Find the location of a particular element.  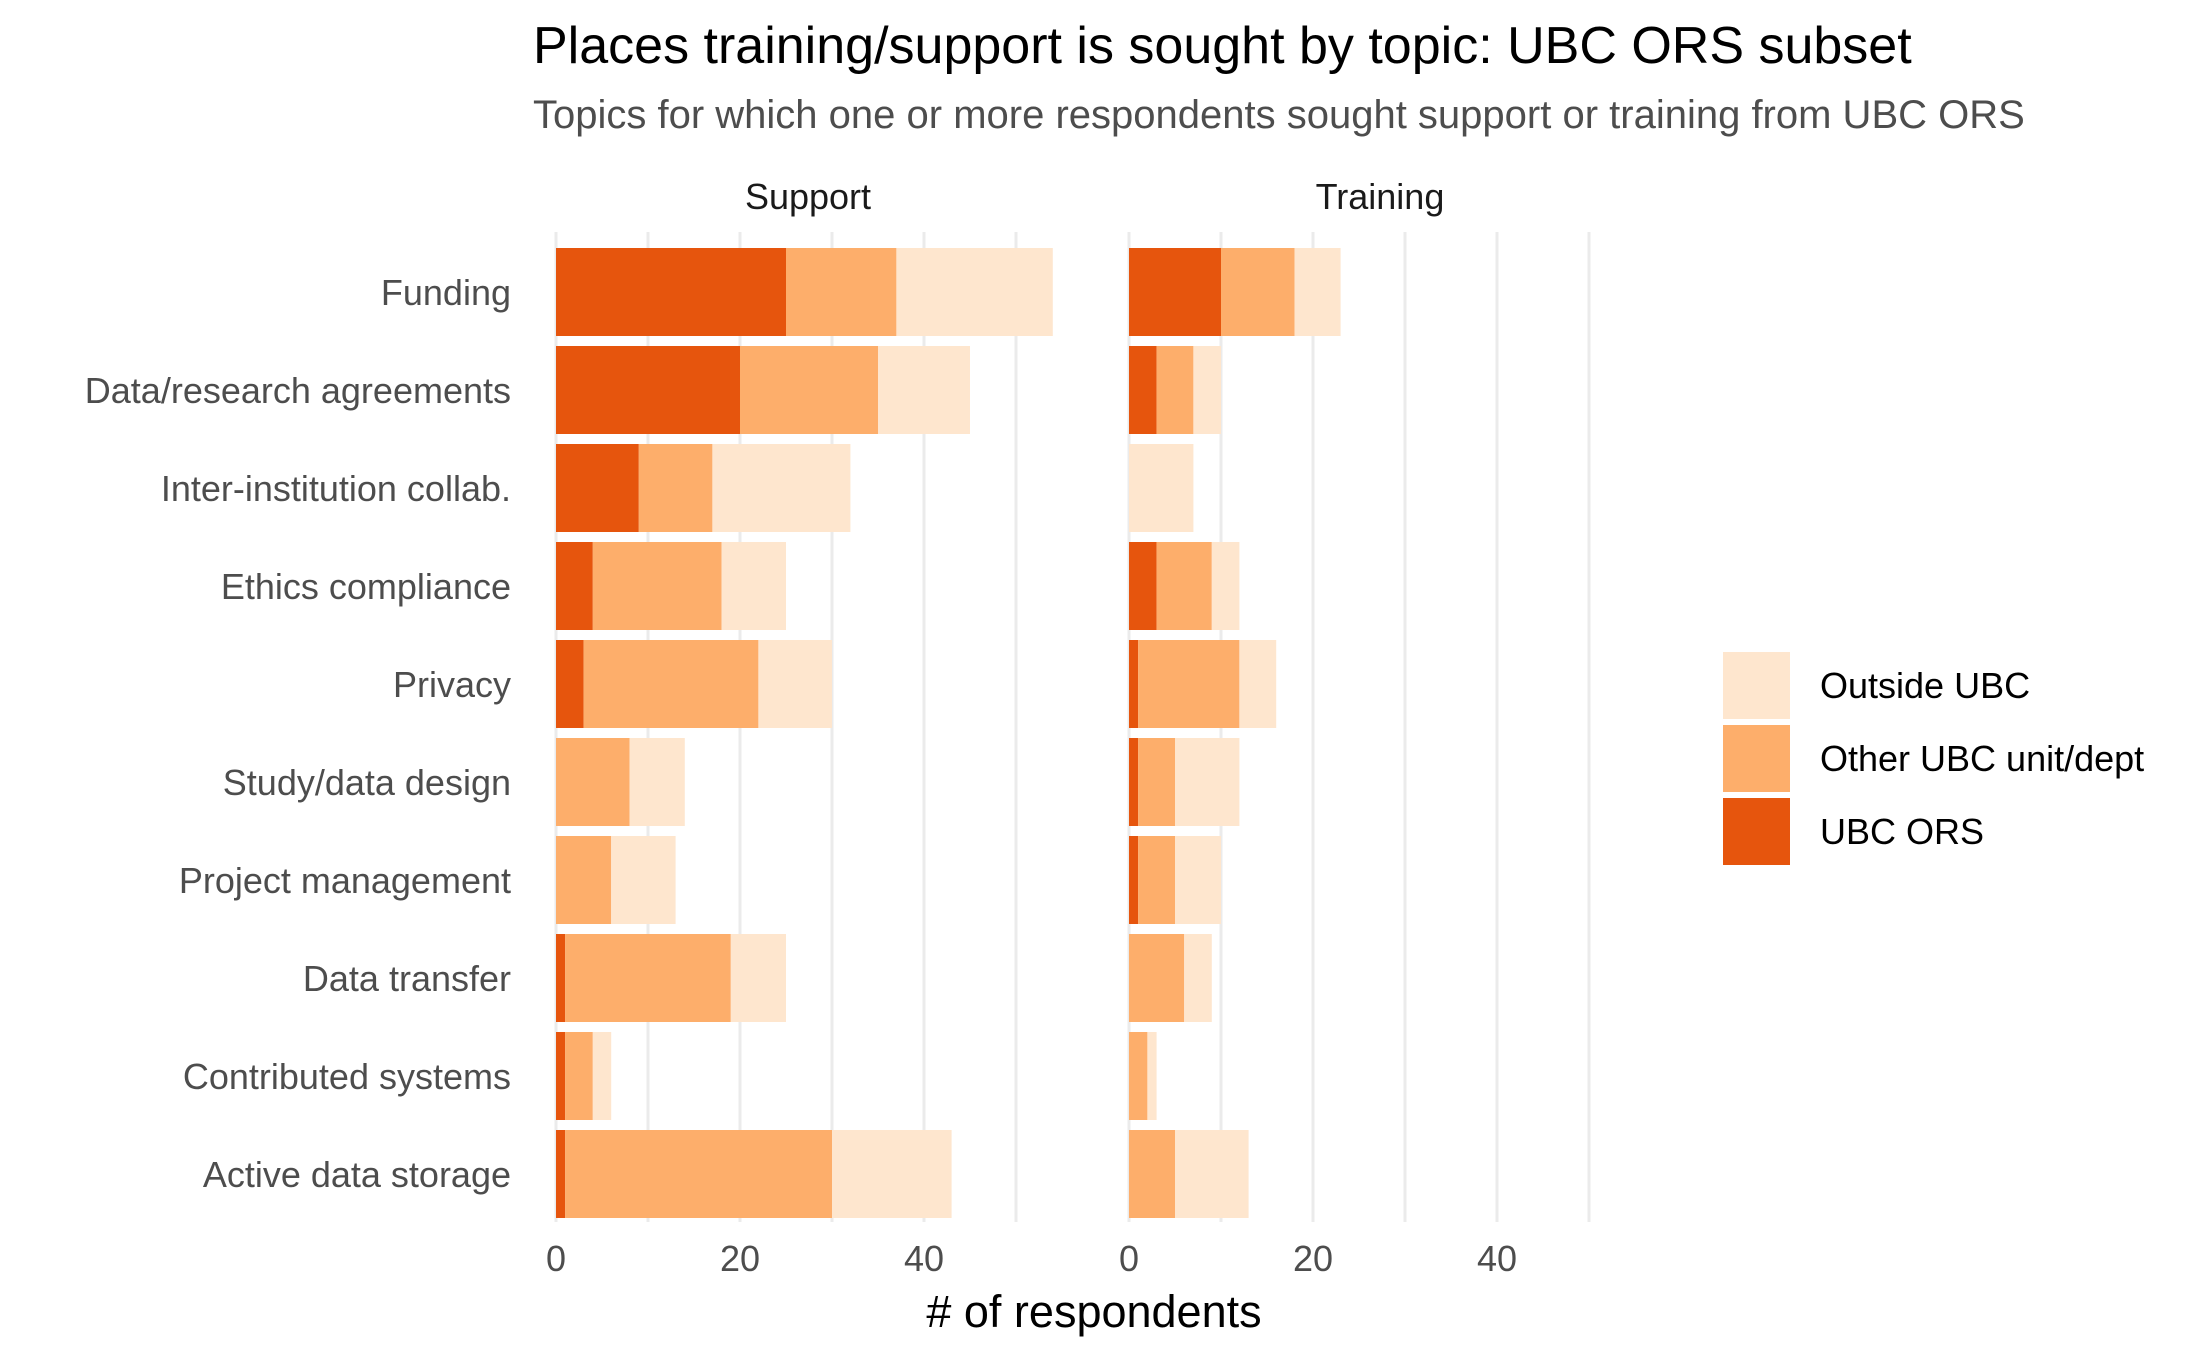

bar-support-inter-institution-collab-outside-ubc is located at coordinates (781, 488).